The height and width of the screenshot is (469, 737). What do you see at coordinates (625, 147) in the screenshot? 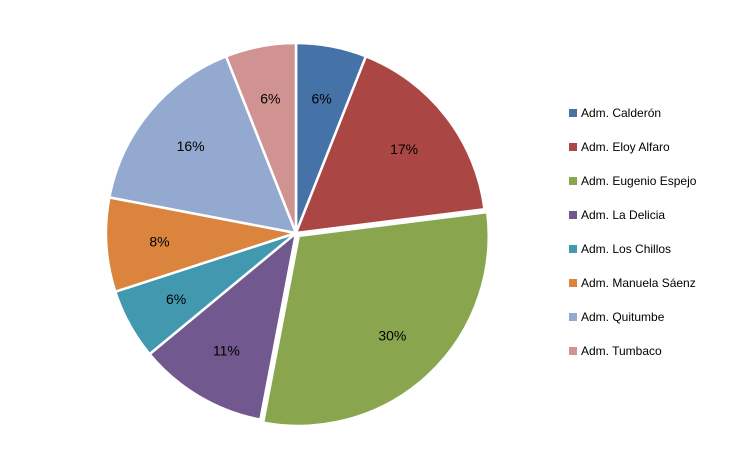
I see `legend-label: Adm. Eloy Alfaro` at bounding box center [625, 147].